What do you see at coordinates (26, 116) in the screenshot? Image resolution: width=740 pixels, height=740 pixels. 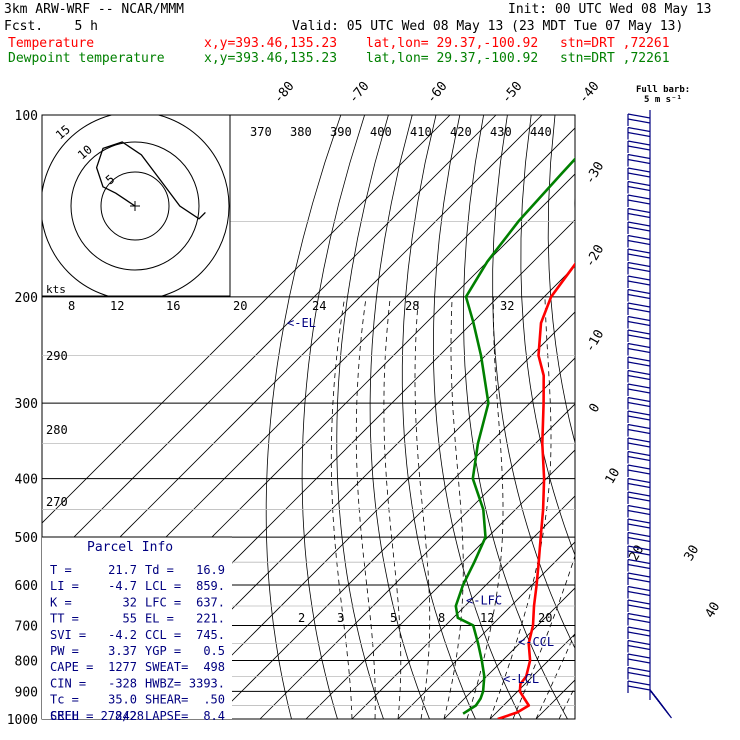 I see `pressure-label: 100` at bounding box center [26, 116].